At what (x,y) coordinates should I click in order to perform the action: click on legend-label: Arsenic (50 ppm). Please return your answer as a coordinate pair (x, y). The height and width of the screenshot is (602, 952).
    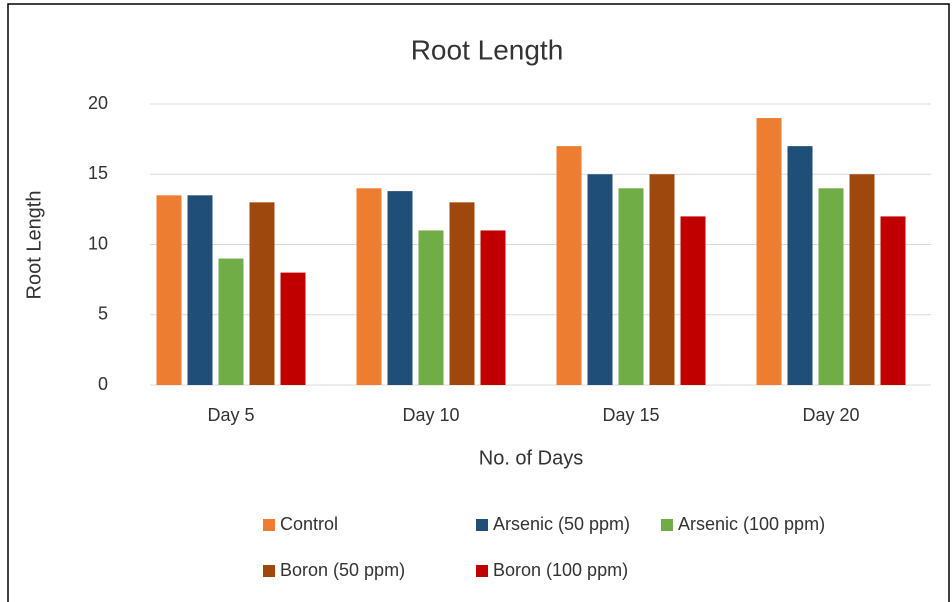
    Looking at the image, I should click on (561, 524).